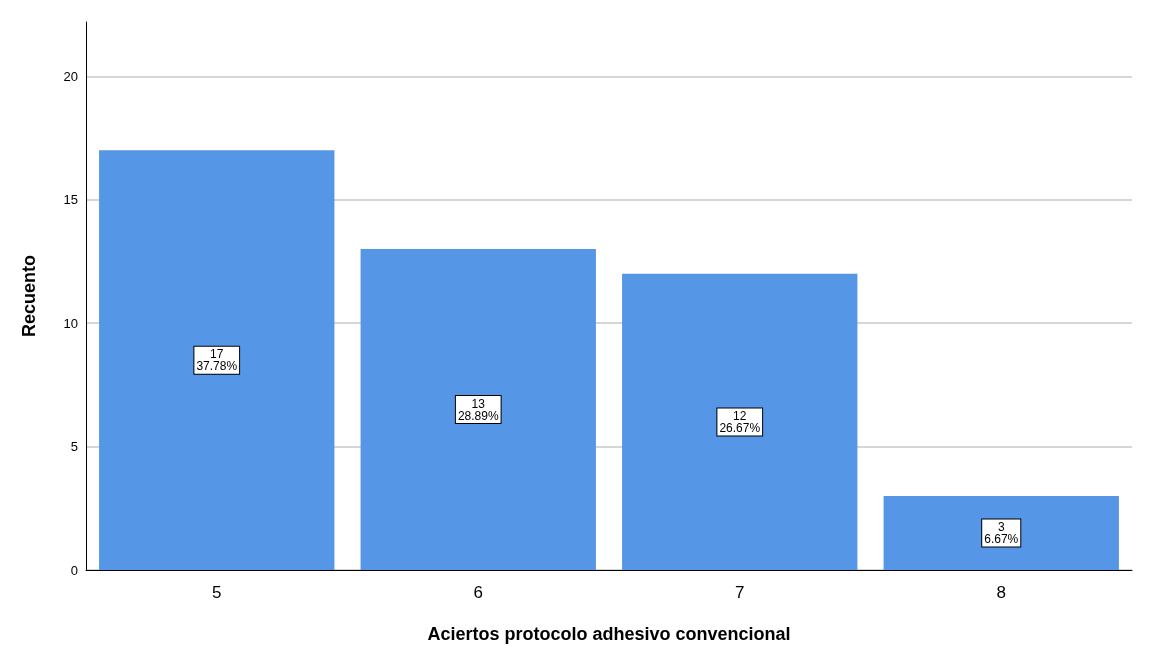 The height and width of the screenshot is (656, 1154). What do you see at coordinates (70, 76) in the screenshot?
I see `y-tick-label: 20` at bounding box center [70, 76].